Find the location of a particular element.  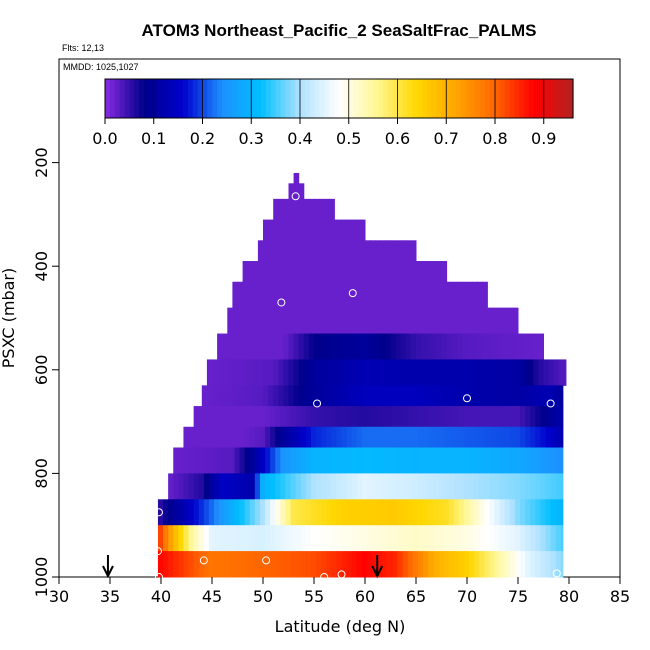

x-tick-label: 85 is located at coordinates (620, 596).